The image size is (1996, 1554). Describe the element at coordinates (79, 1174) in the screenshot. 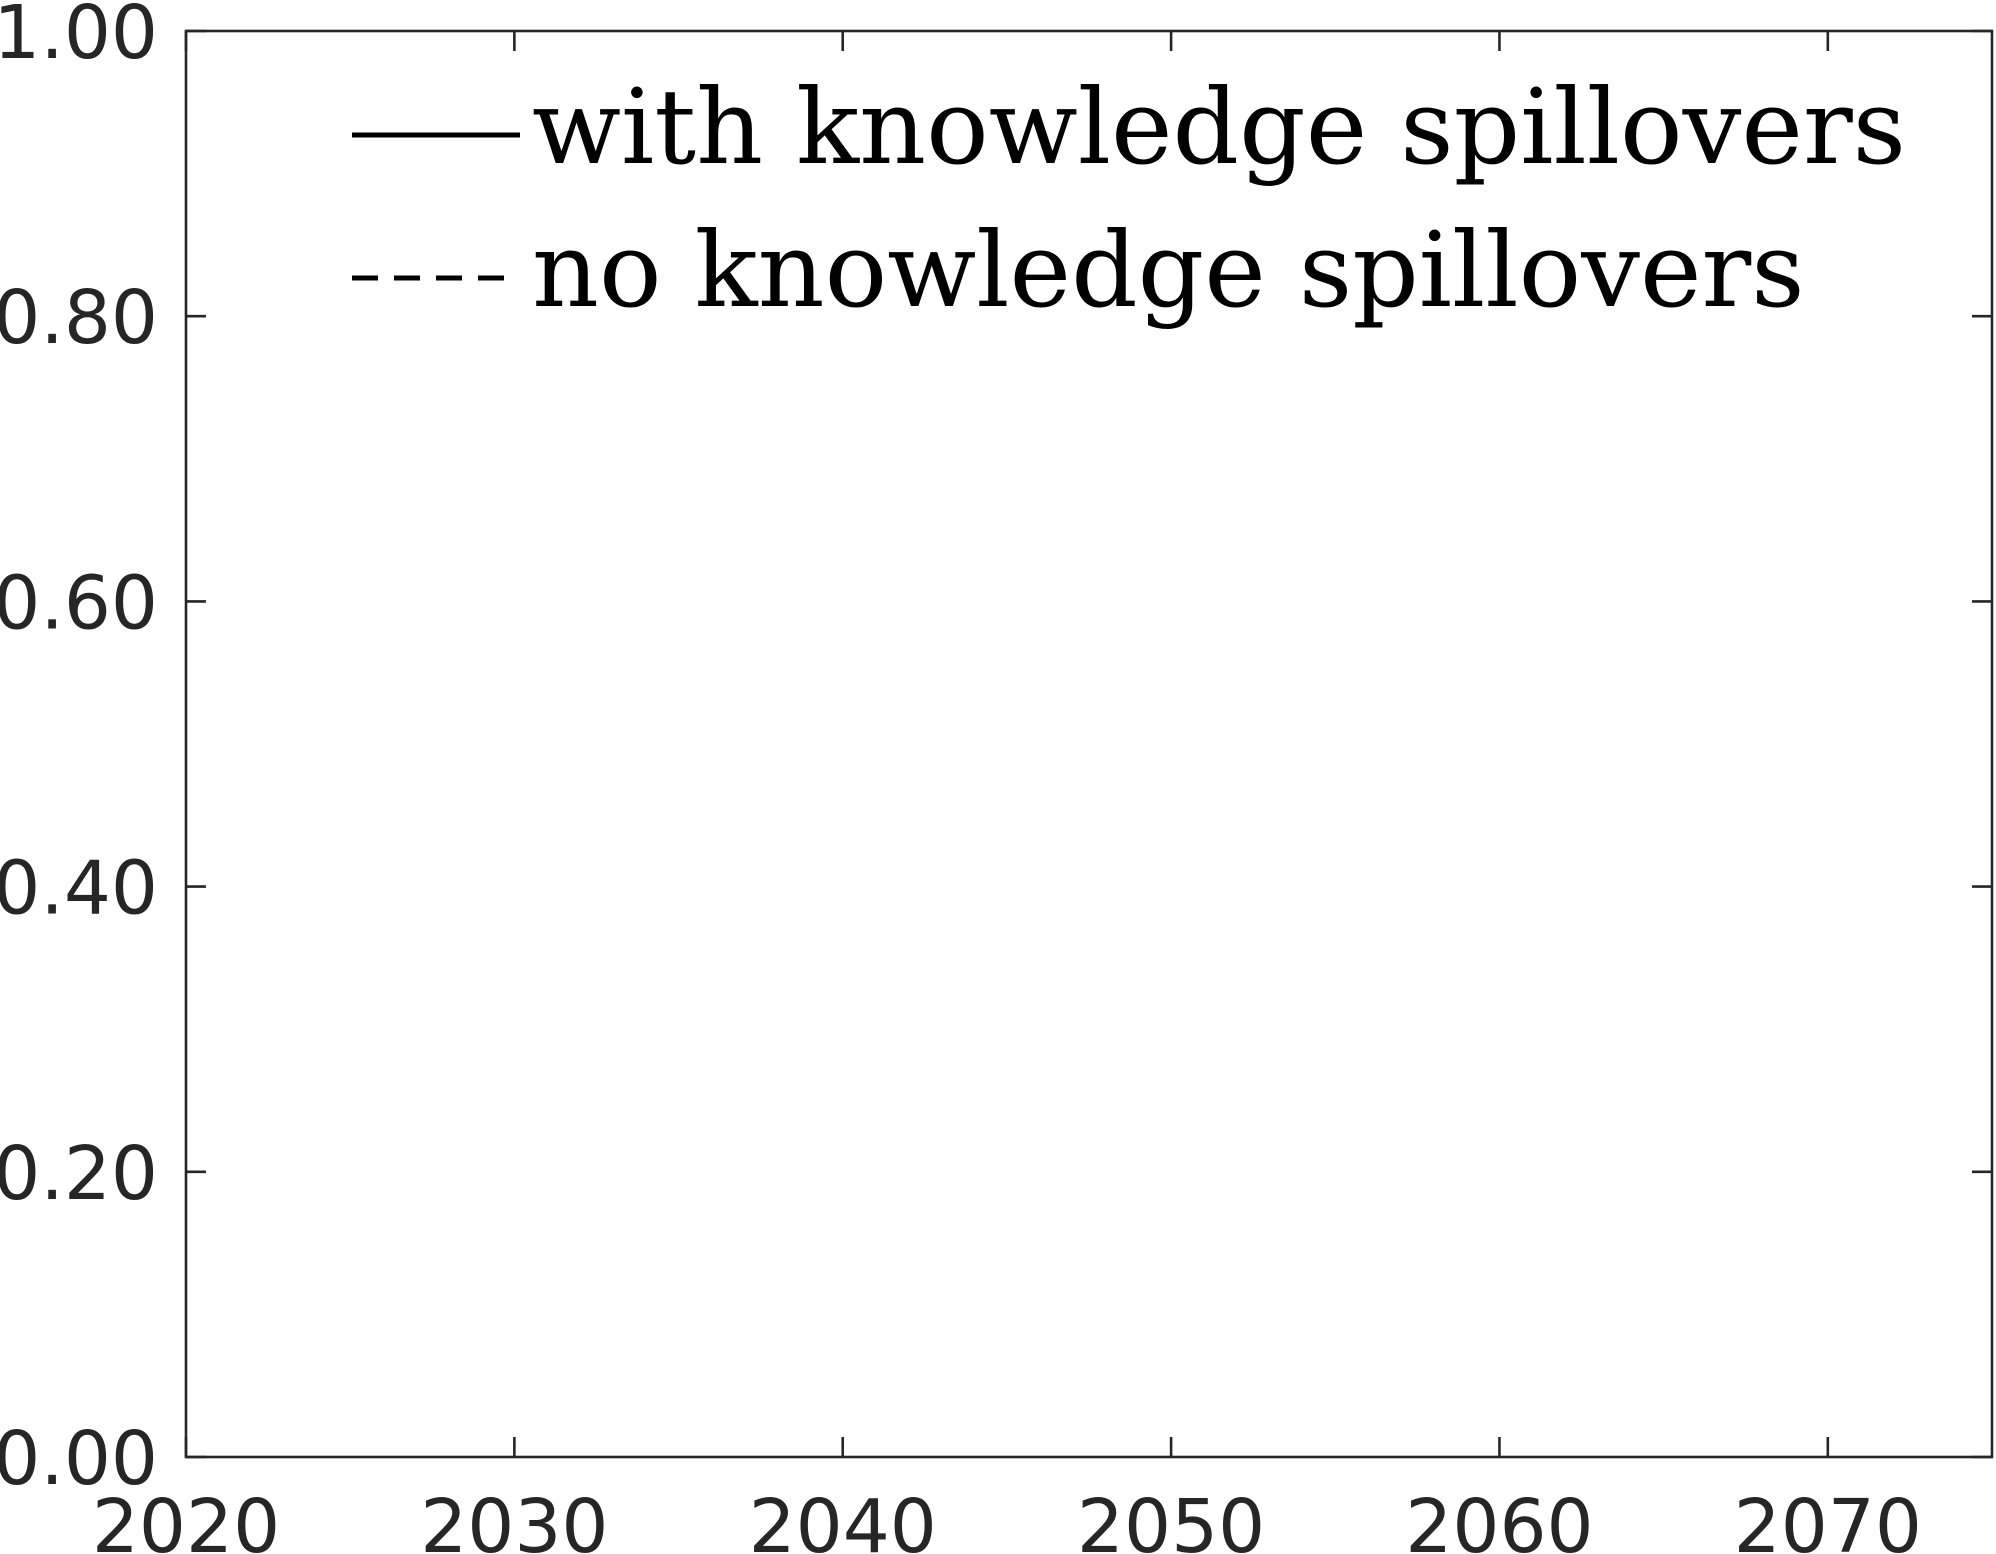

I see `y-tick-label: 0.20` at that location.